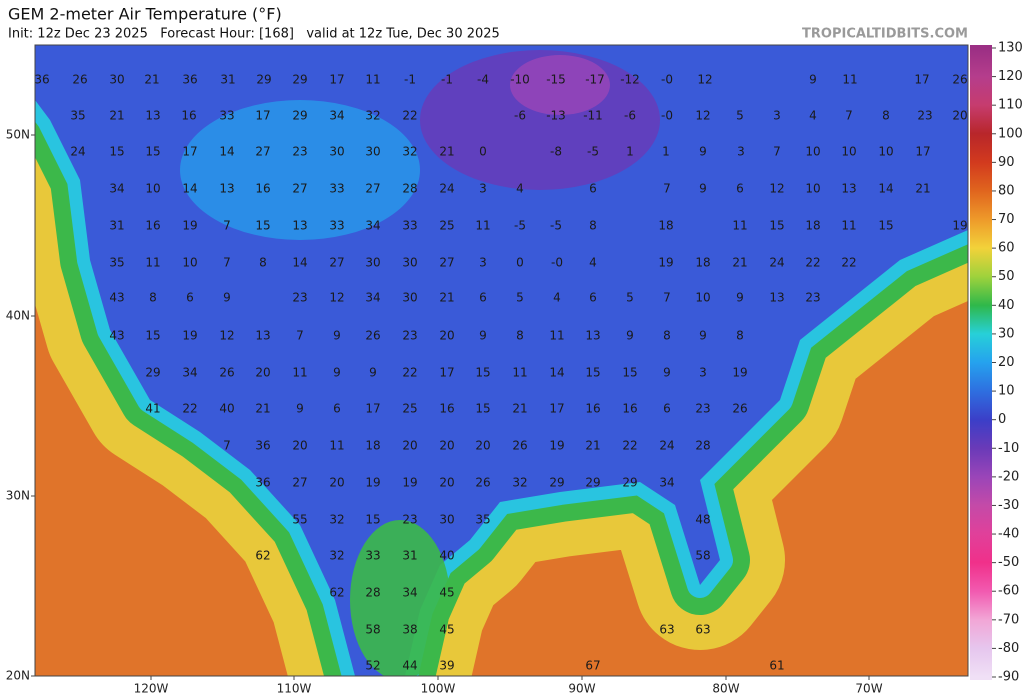 Image resolution: width=1024 pixels, height=696 pixels. I want to click on temperature-label: 61, so click(776, 666).